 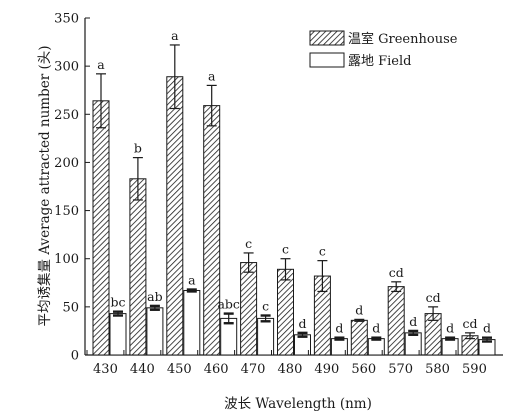 What do you see at coordinates (298, 404) in the screenshot?
I see `x-axis-title: 波长 Wavelength (nm)` at bounding box center [298, 404].